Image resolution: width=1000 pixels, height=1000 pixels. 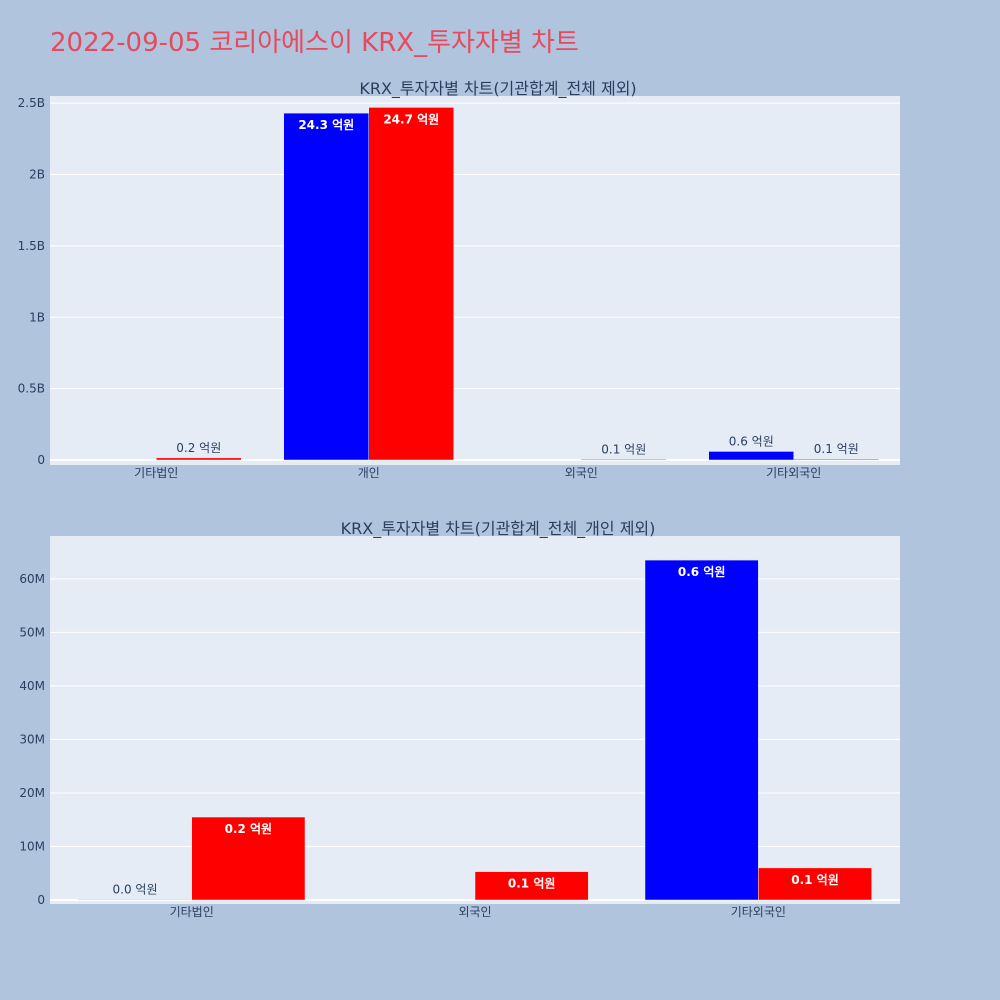 I want to click on data-label: 0.0 억원, so click(x=135, y=889).